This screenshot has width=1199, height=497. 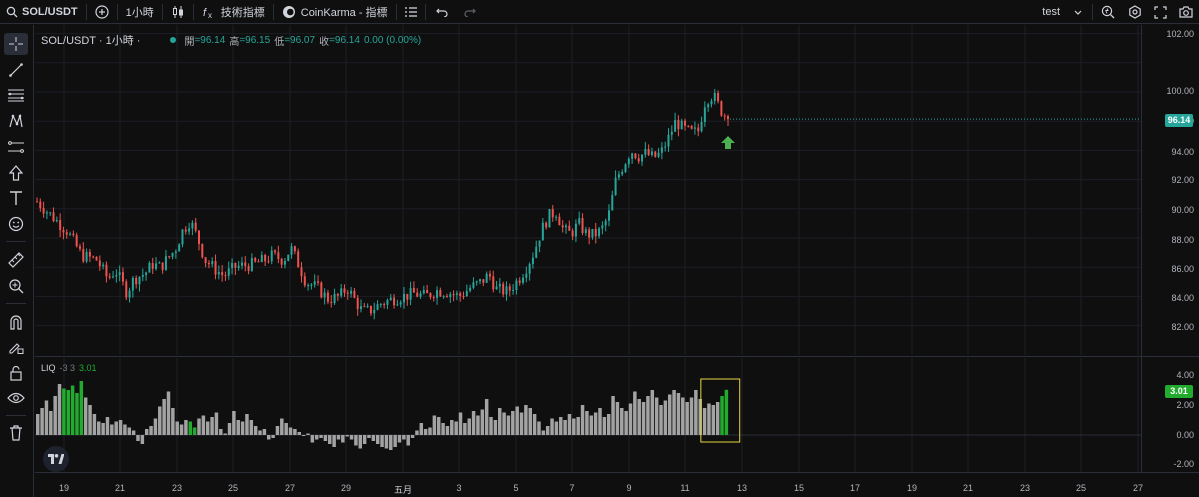 What do you see at coordinates (178, 12) in the screenshot?
I see `chart-type-button` at bounding box center [178, 12].